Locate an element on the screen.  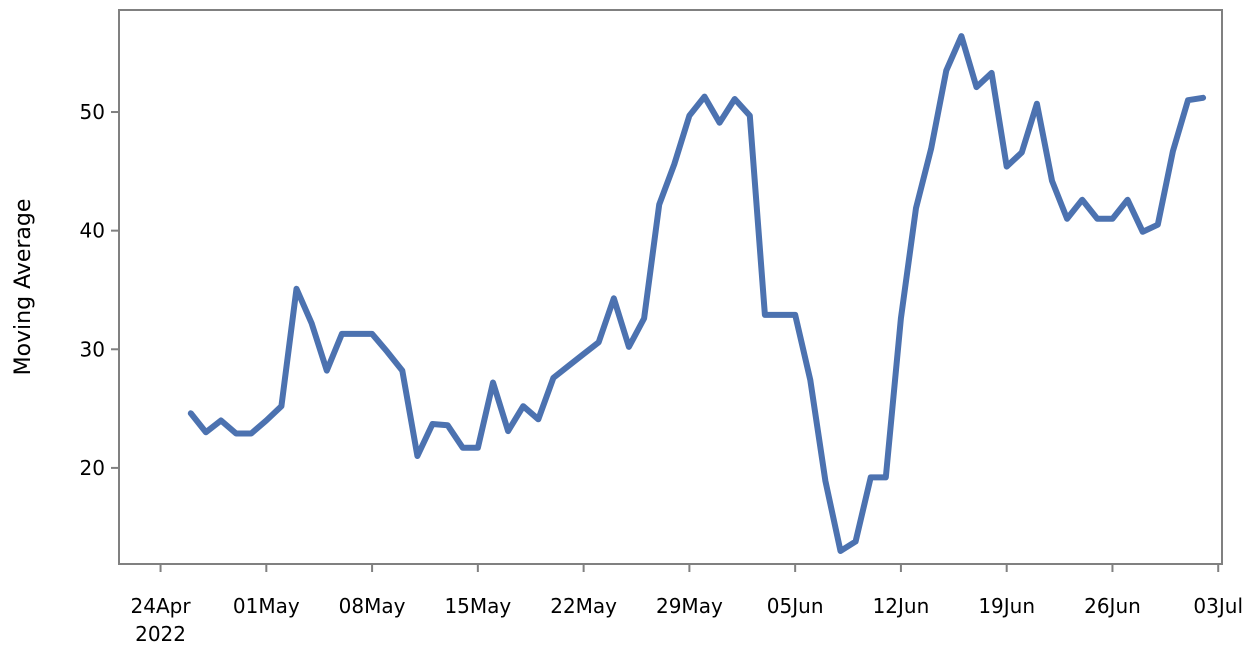
x-tick-year-label: 2022 is located at coordinates (160, 634).